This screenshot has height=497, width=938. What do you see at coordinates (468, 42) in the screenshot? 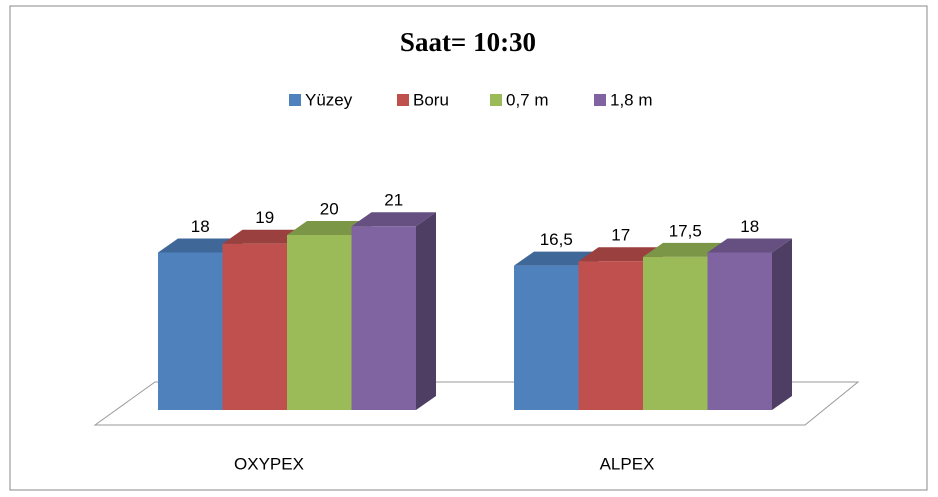
I see `chart-title: Saat= 10:30` at bounding box center [468, 42].